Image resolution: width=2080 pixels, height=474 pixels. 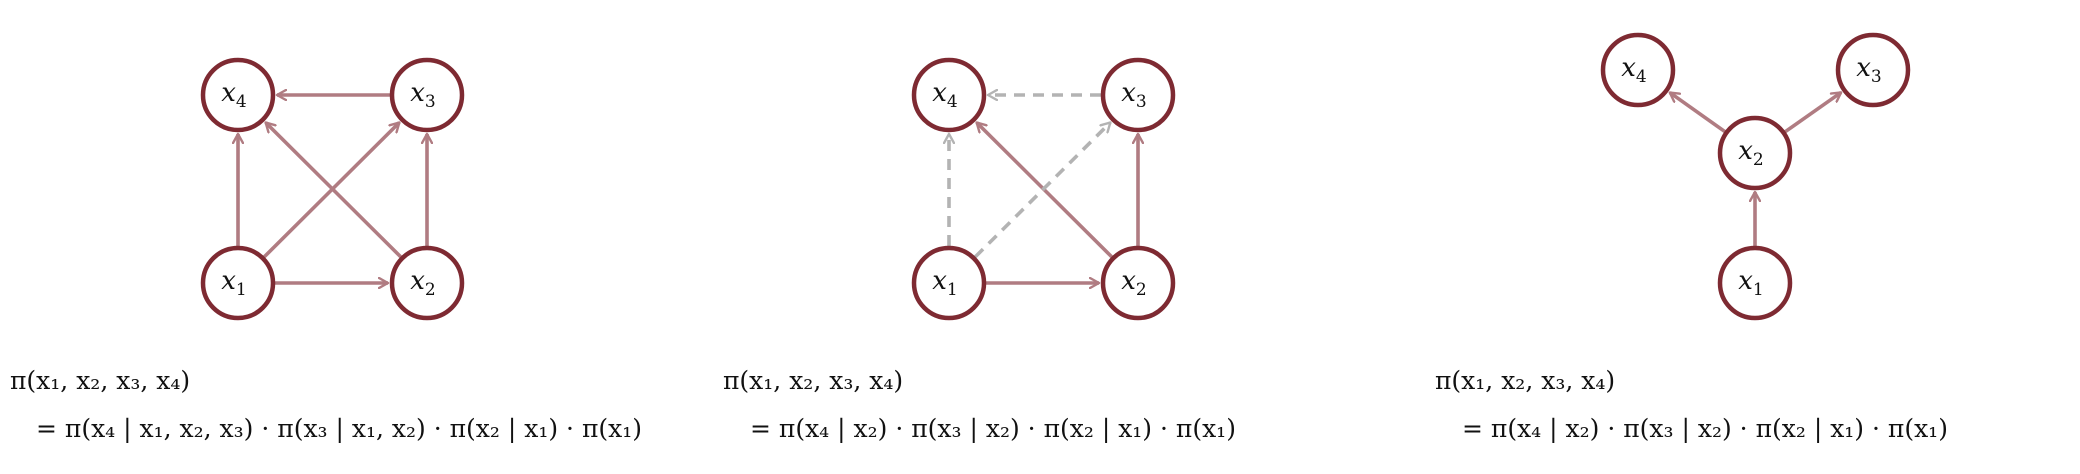 I want to click on diagram-1-formula-lhs: π(x₁, x₂, x₃, x₄), so click(x=100, y=380).